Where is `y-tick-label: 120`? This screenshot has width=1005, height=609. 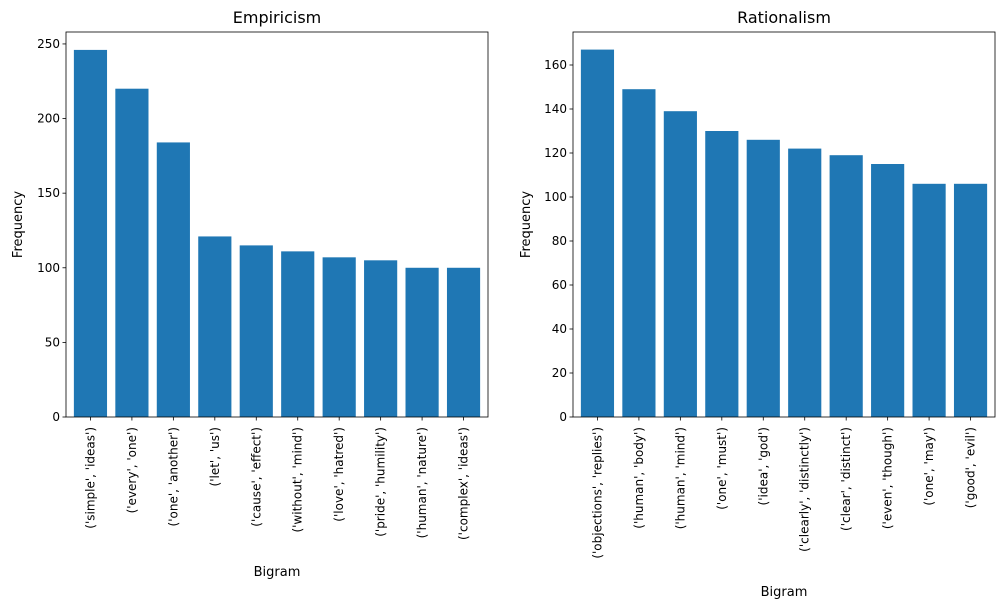 y-tick-label: 120 is located at coordinates (555, 153).